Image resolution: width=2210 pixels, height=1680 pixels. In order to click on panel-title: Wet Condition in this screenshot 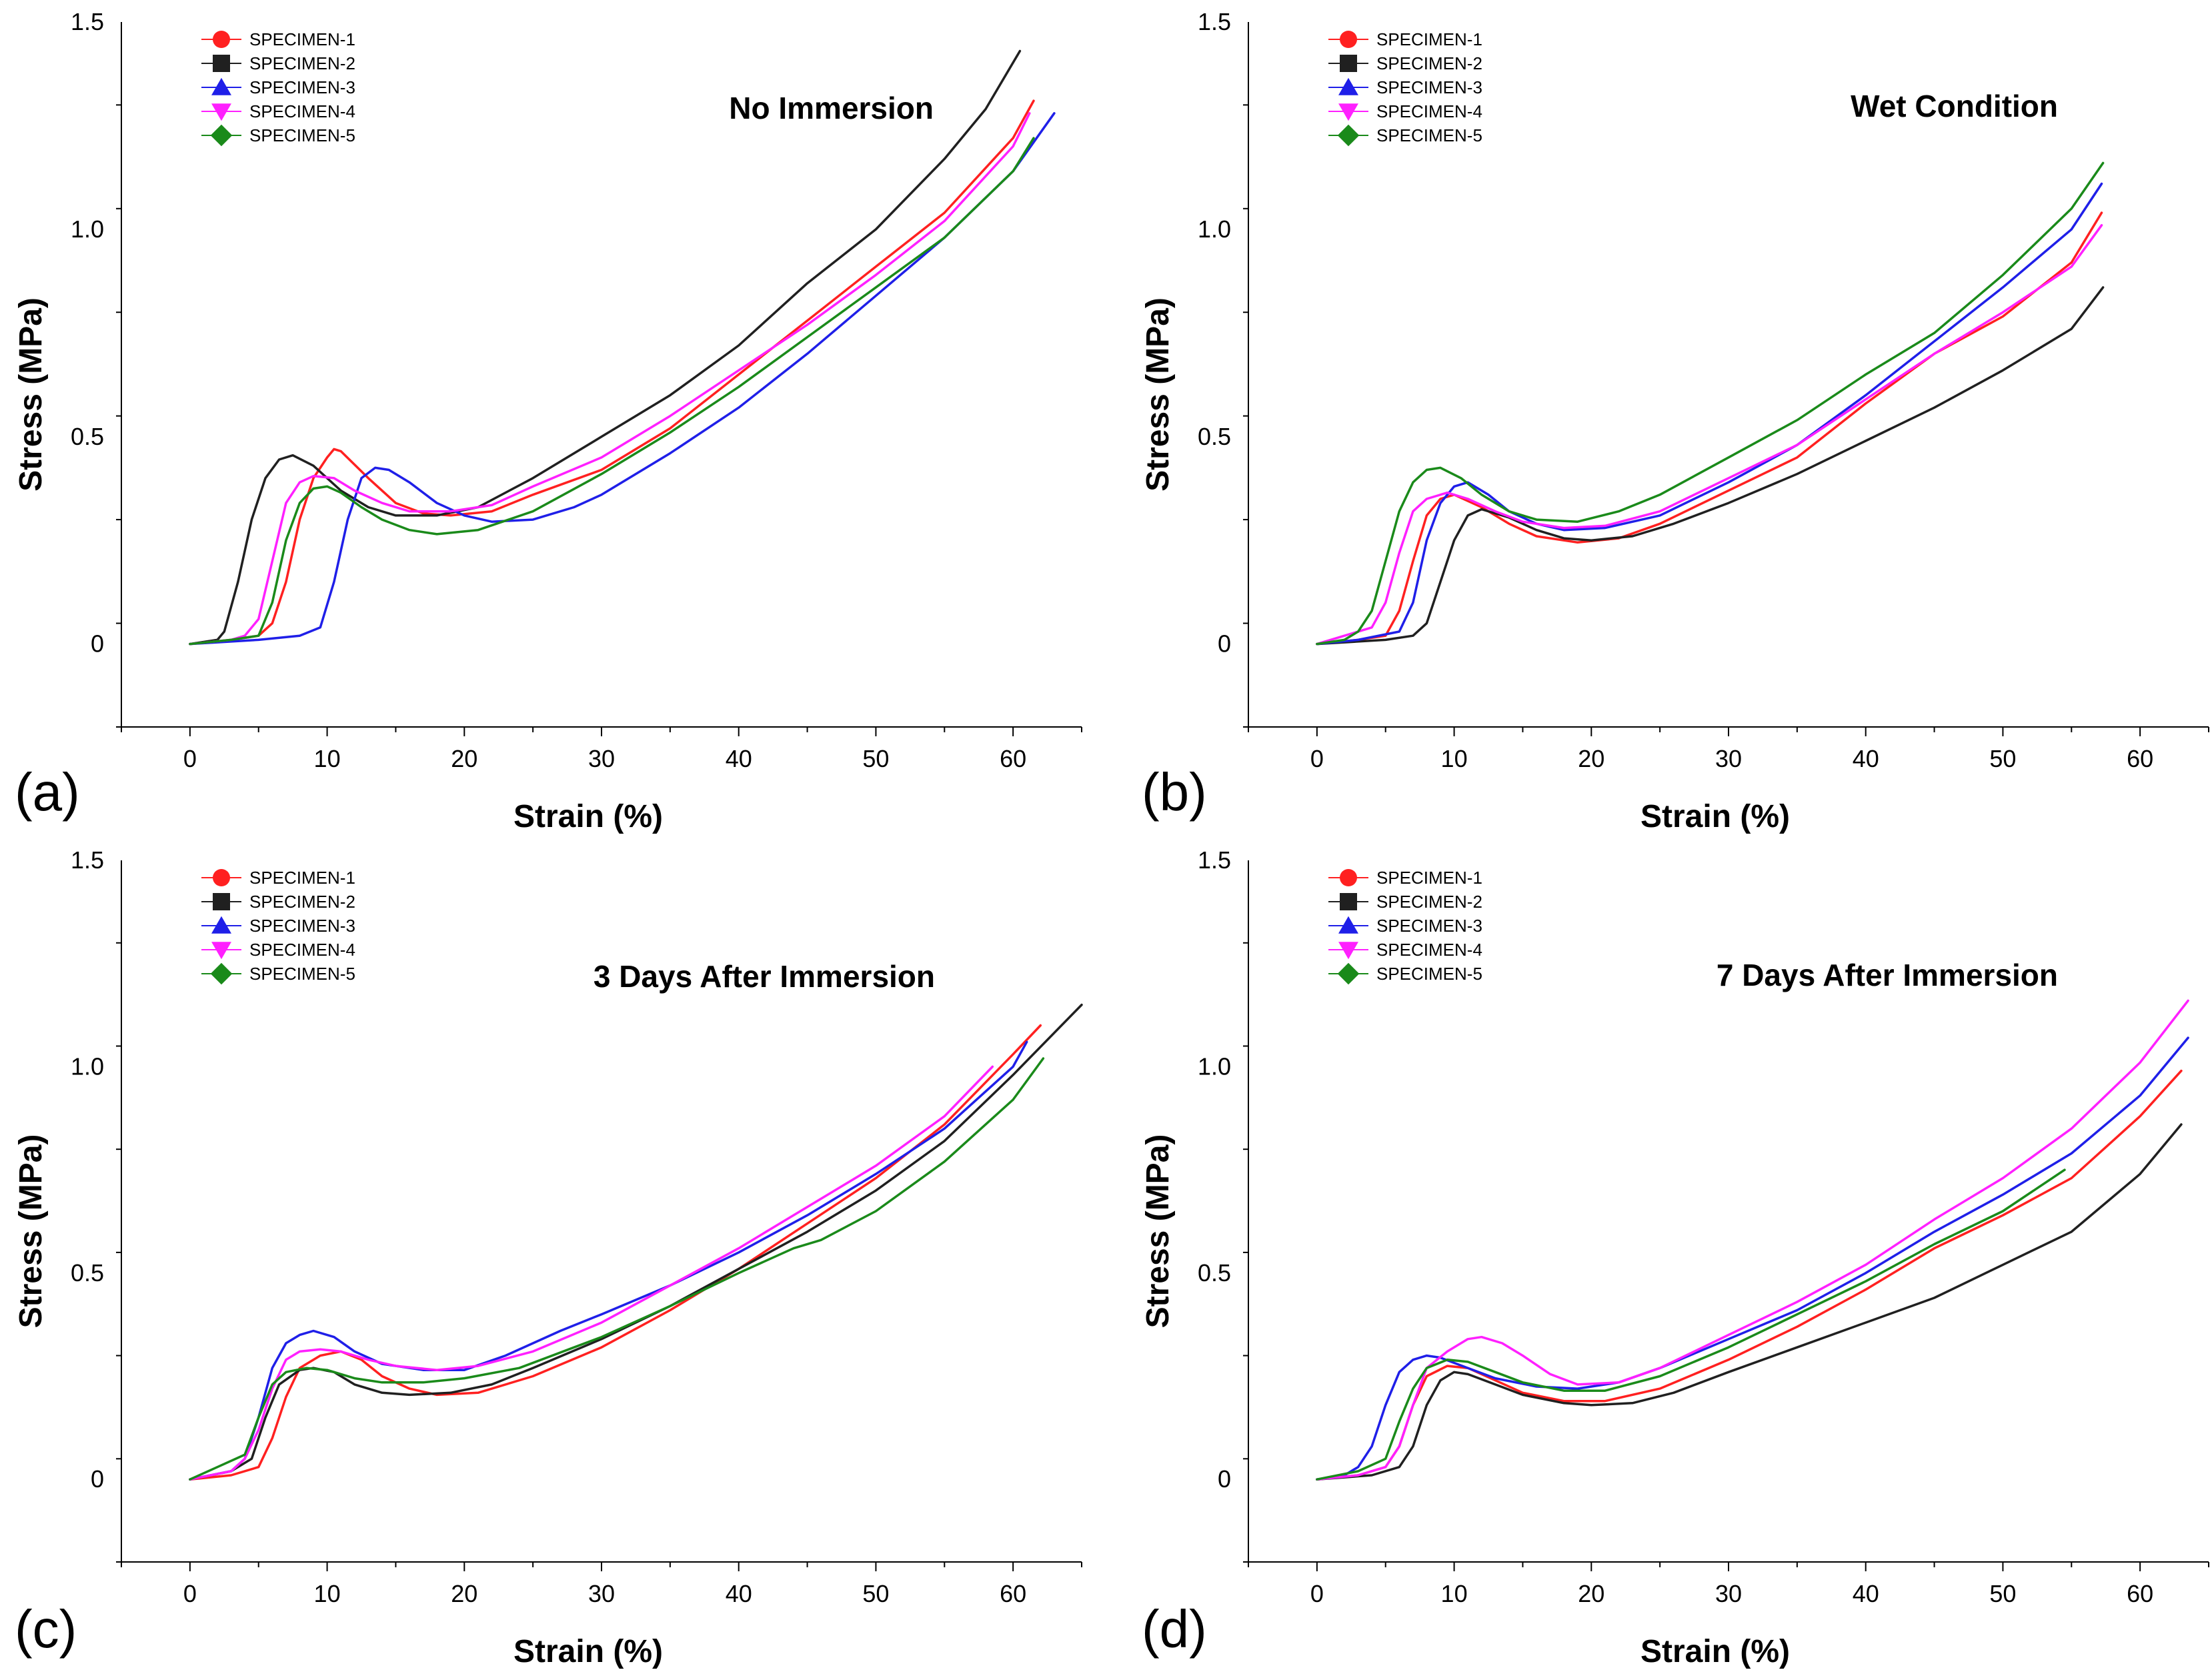, I will do `click(1954, 106)`.